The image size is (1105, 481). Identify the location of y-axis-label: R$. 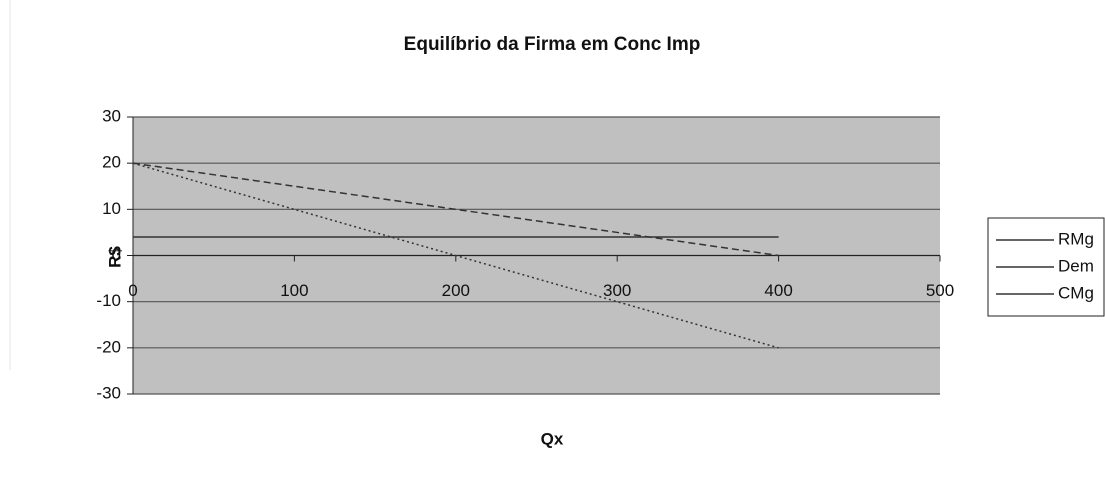
(114, 257).